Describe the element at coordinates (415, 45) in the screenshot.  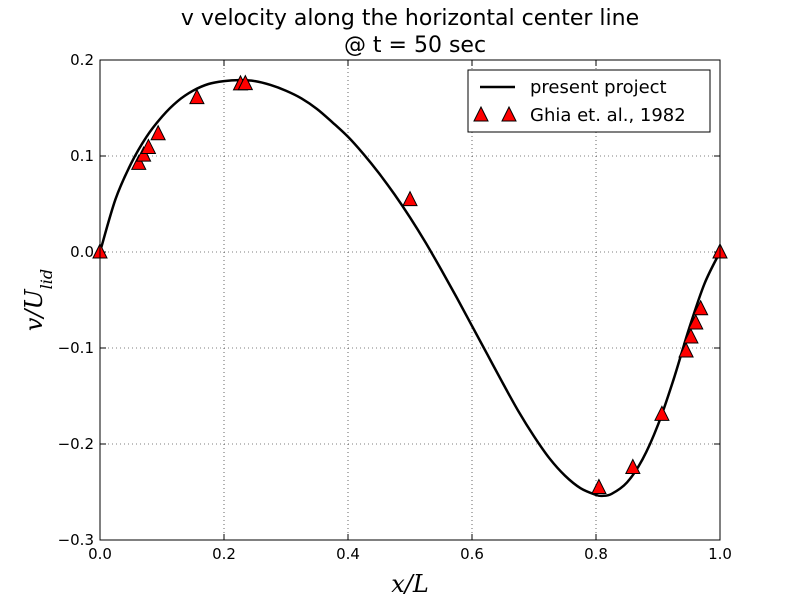
I see `chart-title-line-2: @ t = 50 sec` at that location.